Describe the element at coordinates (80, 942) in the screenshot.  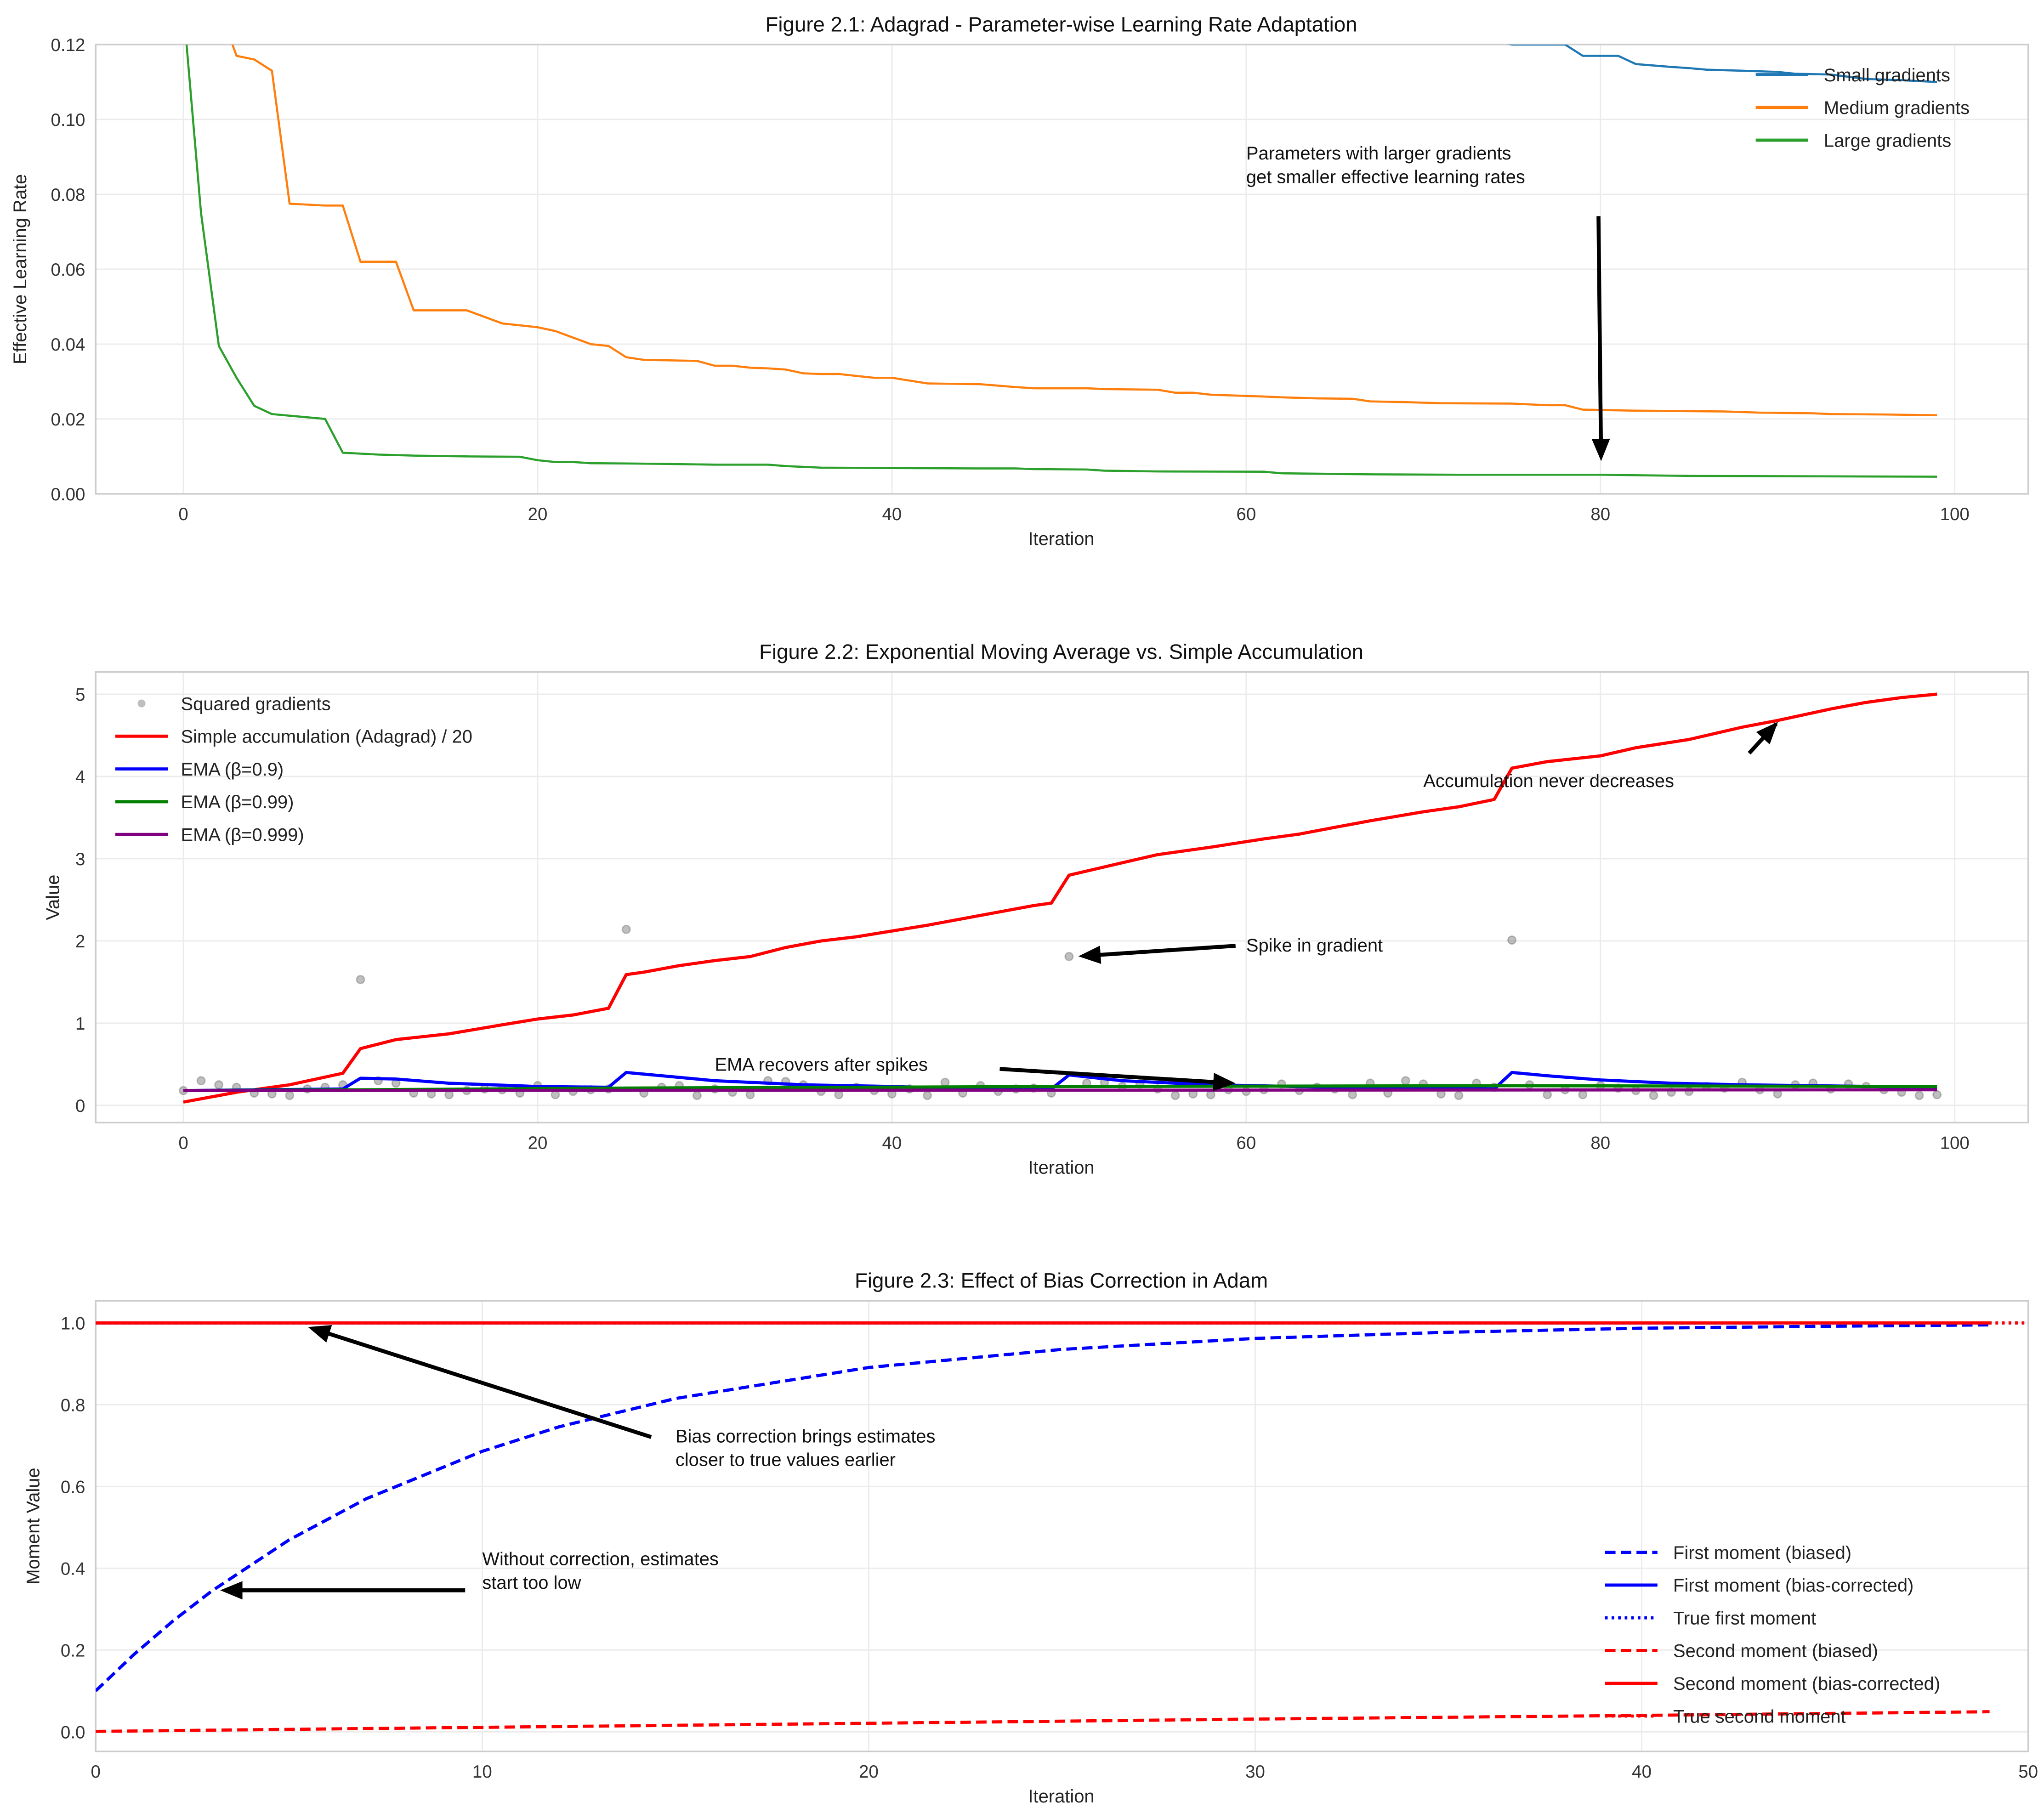
I see `y-tick-label: 2` at that location.